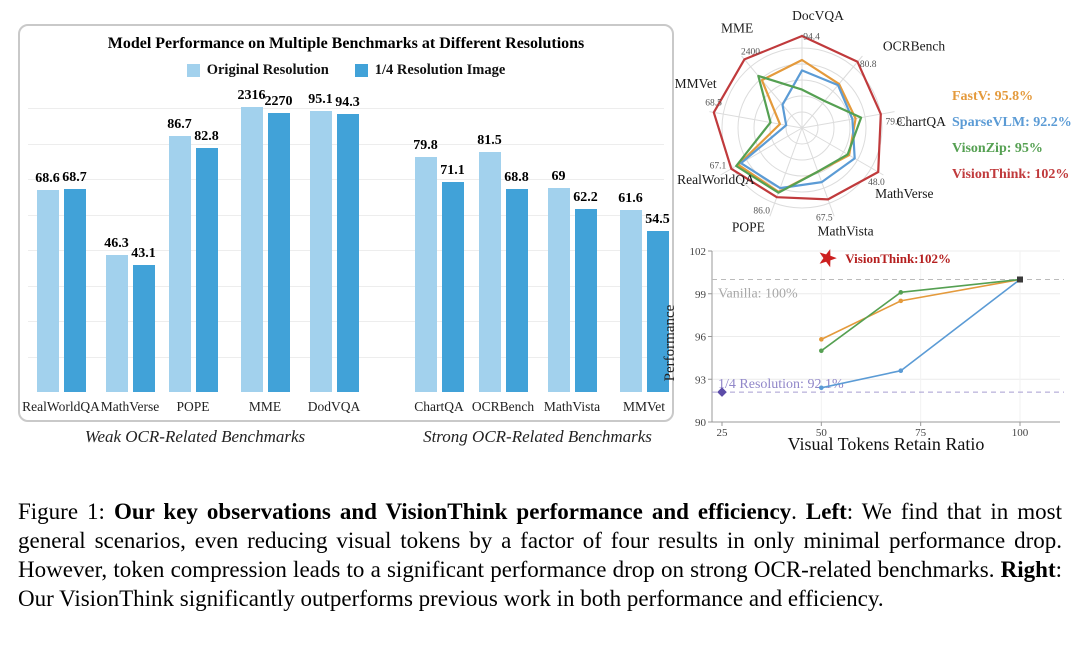 This screenshot has height=654, width=1080. I want to click on radar-axis-label-pope: POPE, so click(748, 227).